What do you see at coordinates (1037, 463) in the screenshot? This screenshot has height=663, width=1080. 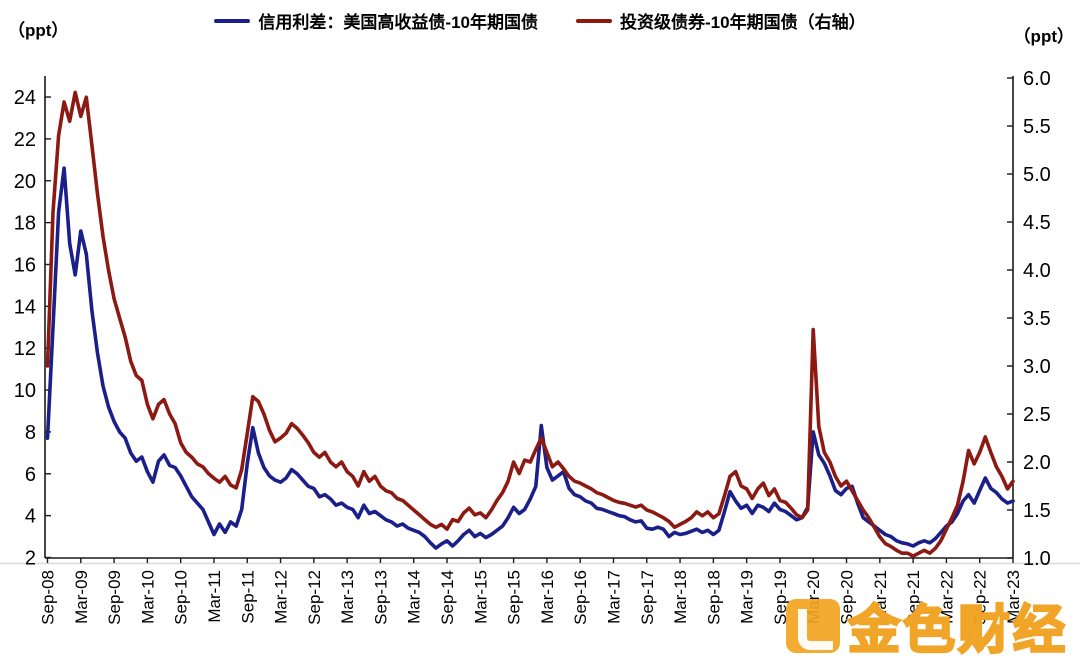 I see `right-axis-tick-label: 2.0` at bounding box center [1037, 463].